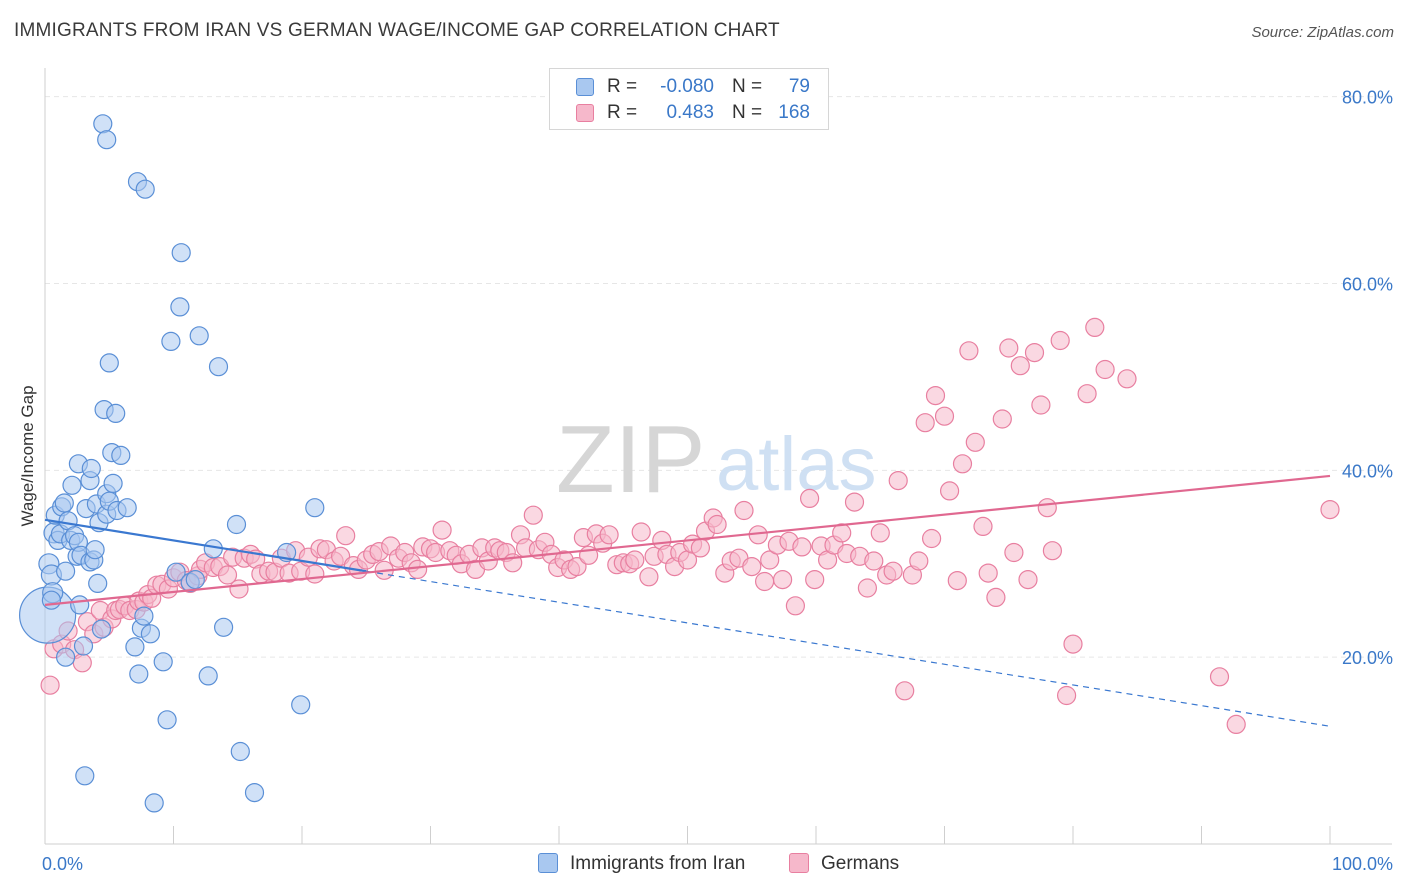  Describe the element at coordinates (205, 545) in the screenshot. I see `iran-trend-line` at that location.